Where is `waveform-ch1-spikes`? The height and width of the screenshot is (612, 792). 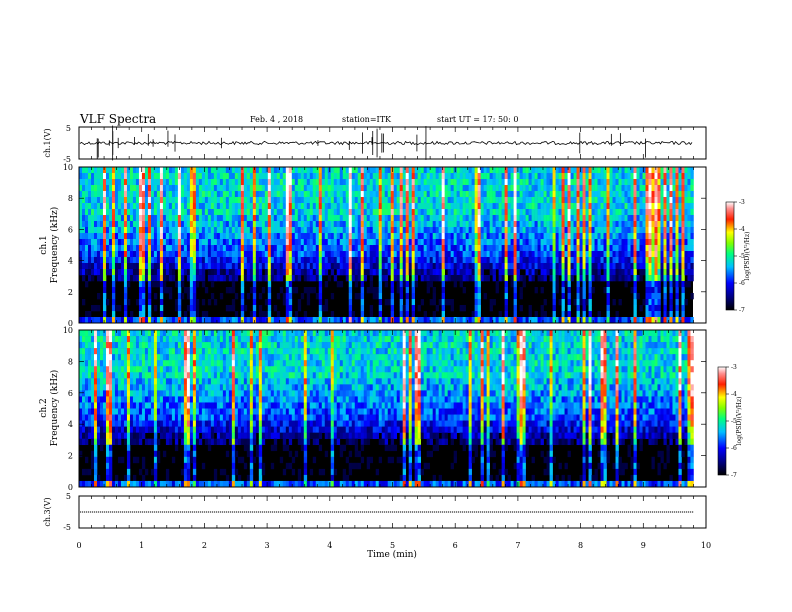
waveform-ch1-spikes is located at coordinates (371, 143).